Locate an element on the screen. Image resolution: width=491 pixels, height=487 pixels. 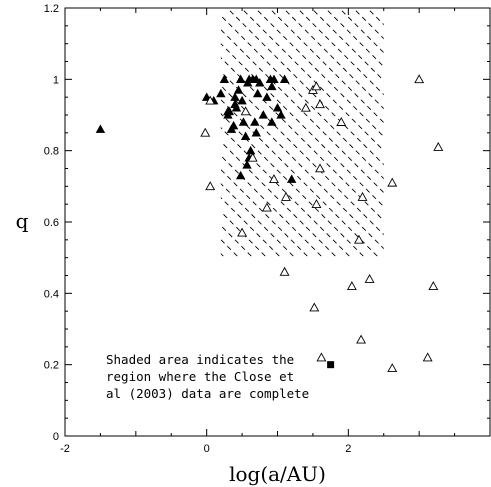
annotation-line: Shaded area indicates the is located at coordinates (200, 359).